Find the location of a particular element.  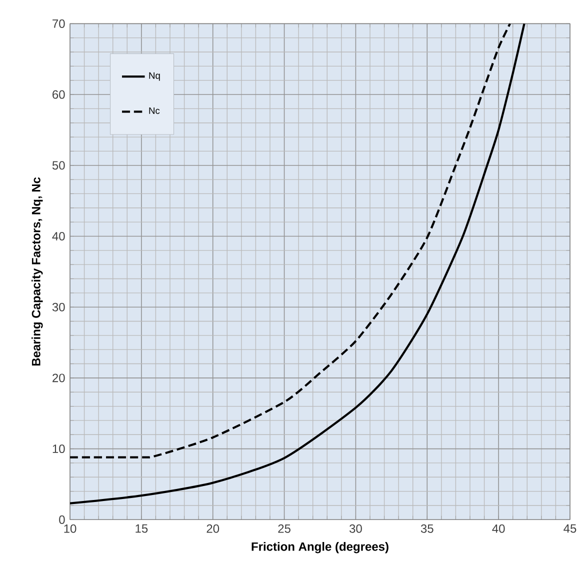

x-tick-label: 10 is located at coordinates (70, 528).